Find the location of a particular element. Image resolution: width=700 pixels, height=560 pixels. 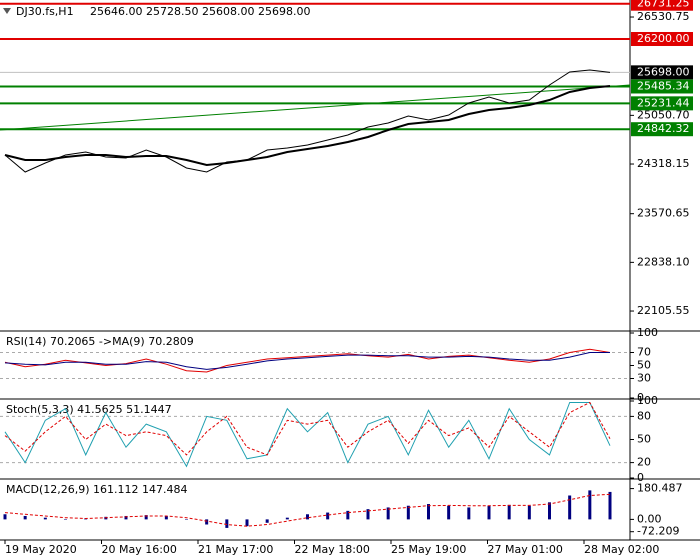

quote-value: 25728.50 is located at coordinates (172, 11).